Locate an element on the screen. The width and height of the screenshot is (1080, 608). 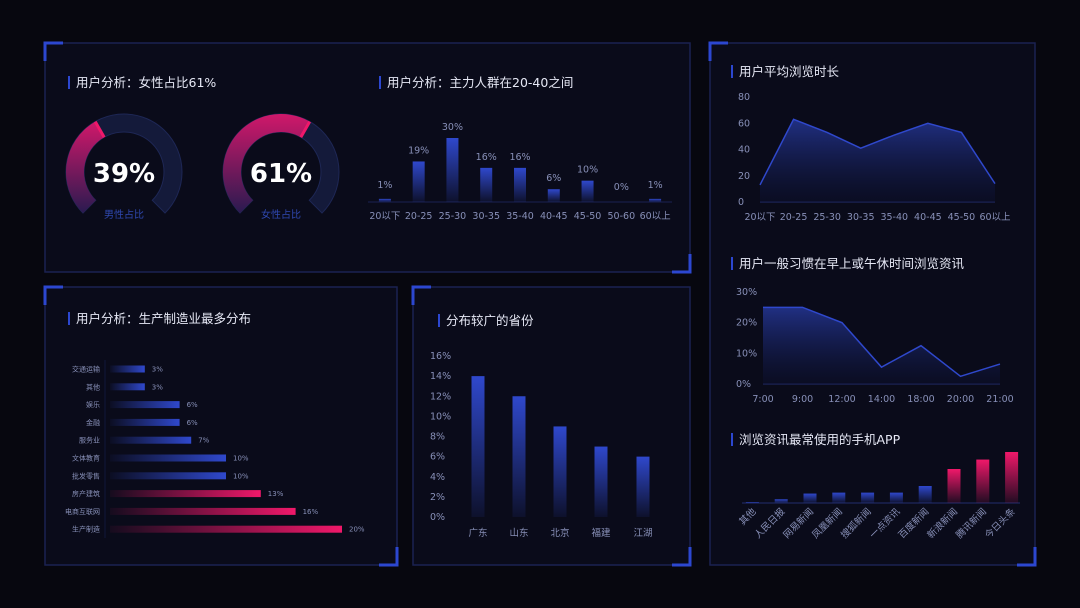
data-label: 0% is located at coordinates (621, 187).